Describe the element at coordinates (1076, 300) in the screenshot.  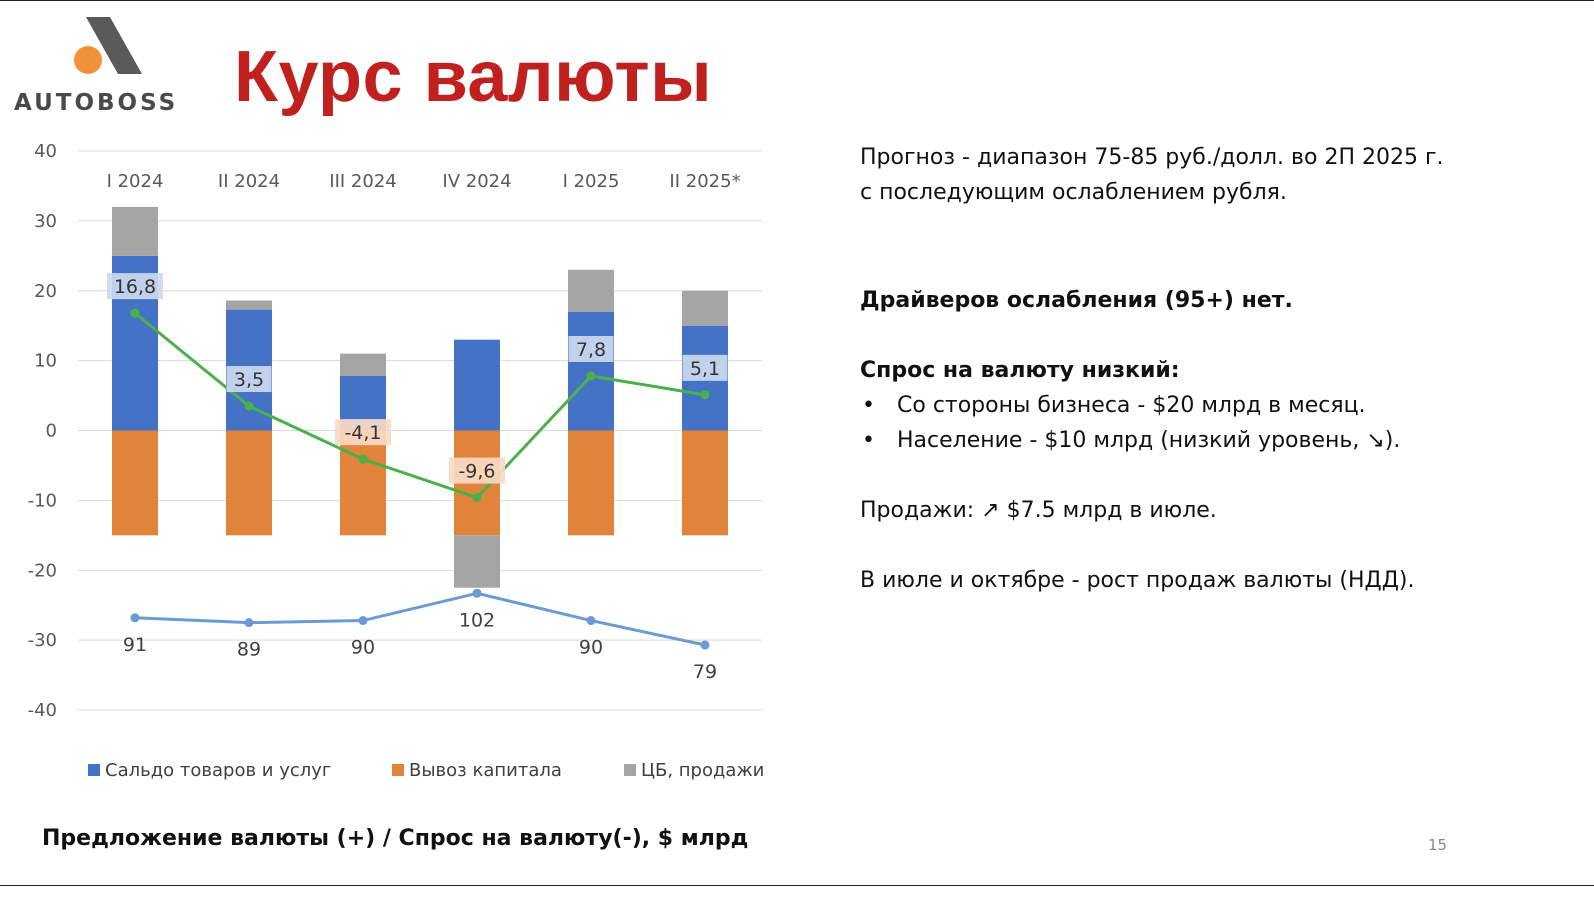
I see `drivers-statement: Драйверов ослабления (95+) нет.` at that location.